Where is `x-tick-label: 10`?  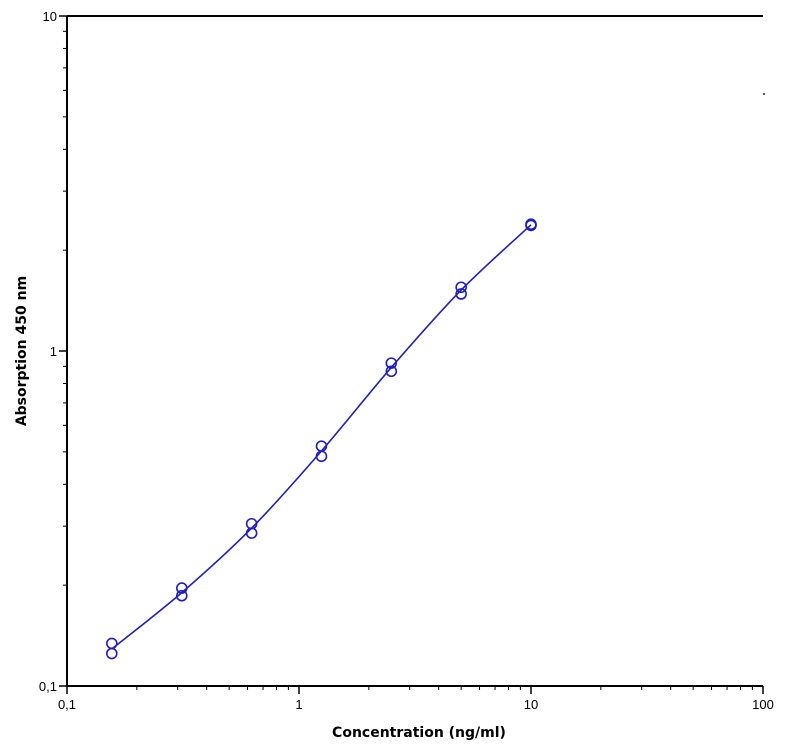
x-tick-label: 10 is located at coordinates (531, 704).